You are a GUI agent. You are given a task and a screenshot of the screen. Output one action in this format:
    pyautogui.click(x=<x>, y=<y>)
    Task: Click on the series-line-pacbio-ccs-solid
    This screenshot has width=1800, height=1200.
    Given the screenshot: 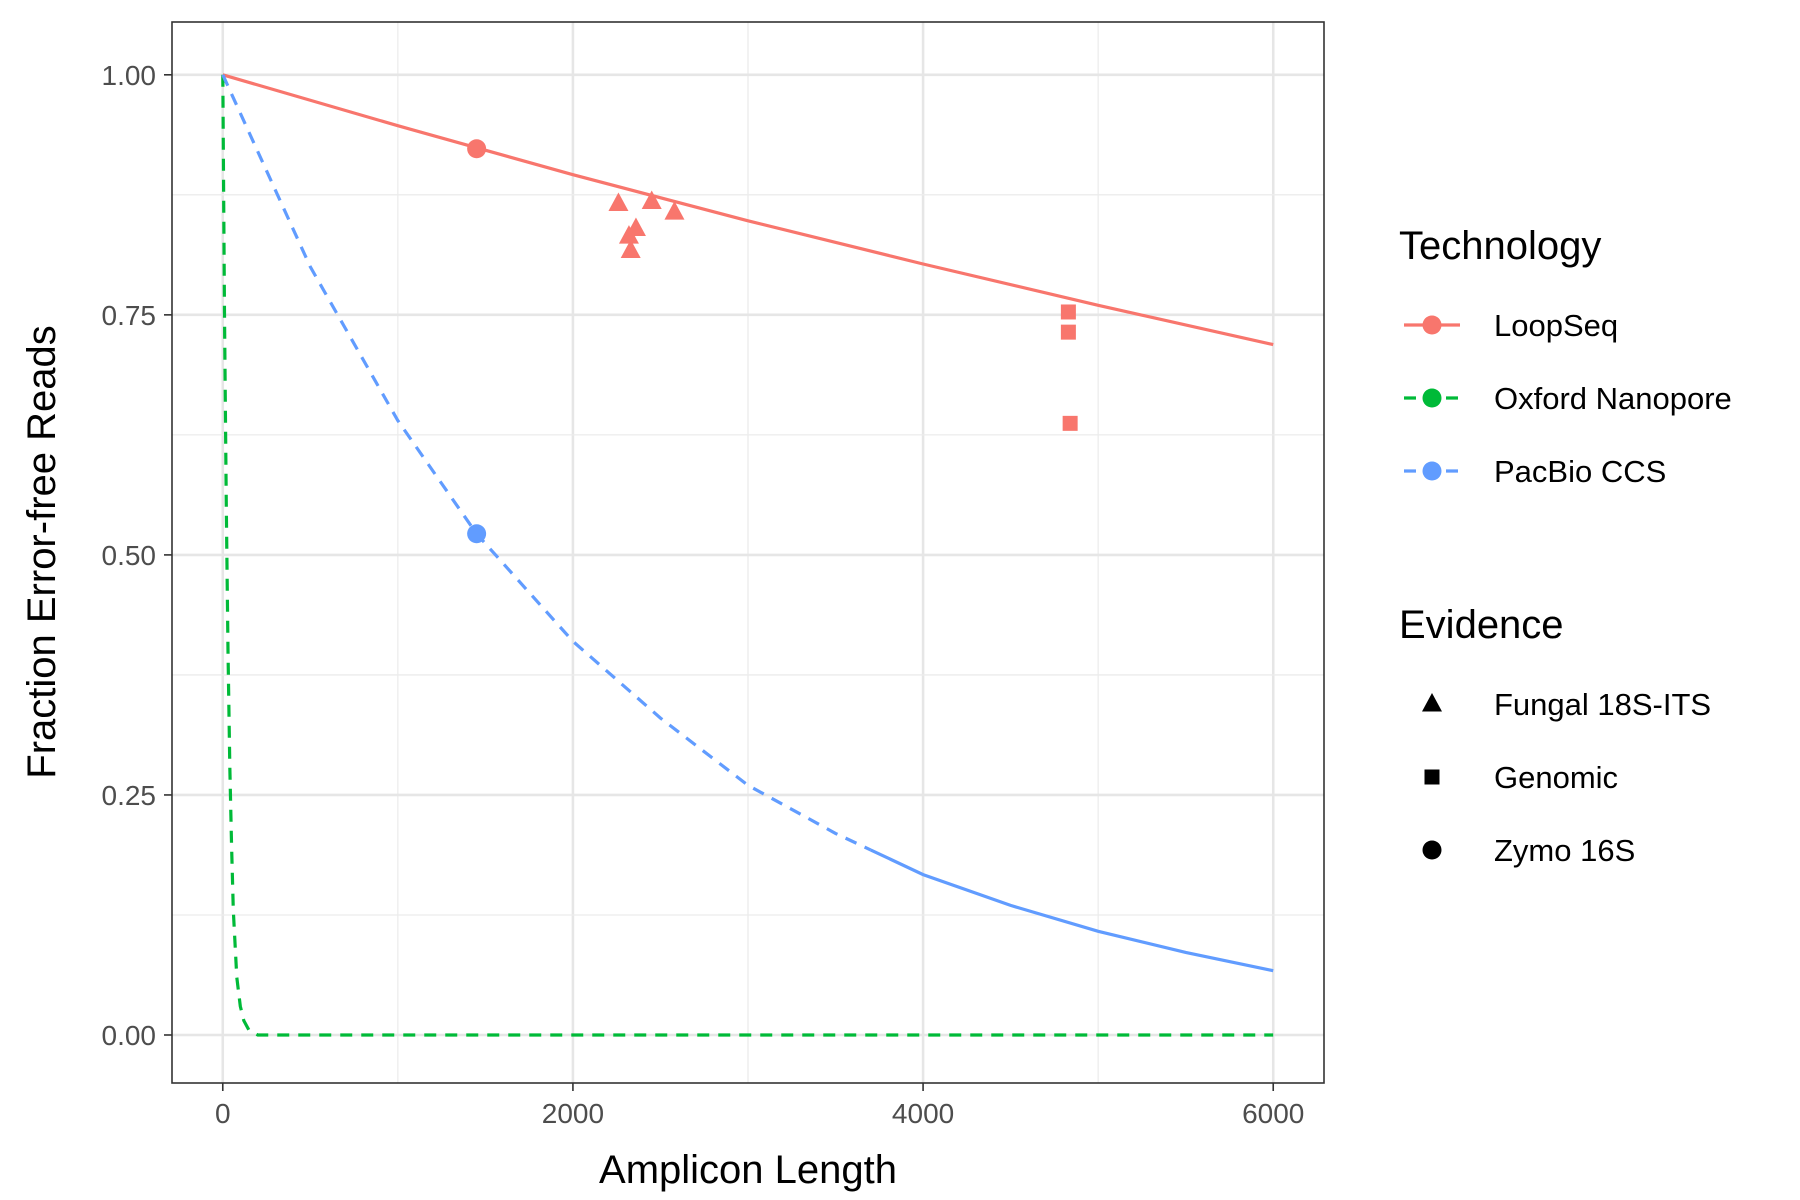 What is the action you would take?
    pyautogui.click(x=1071, y=910)
    